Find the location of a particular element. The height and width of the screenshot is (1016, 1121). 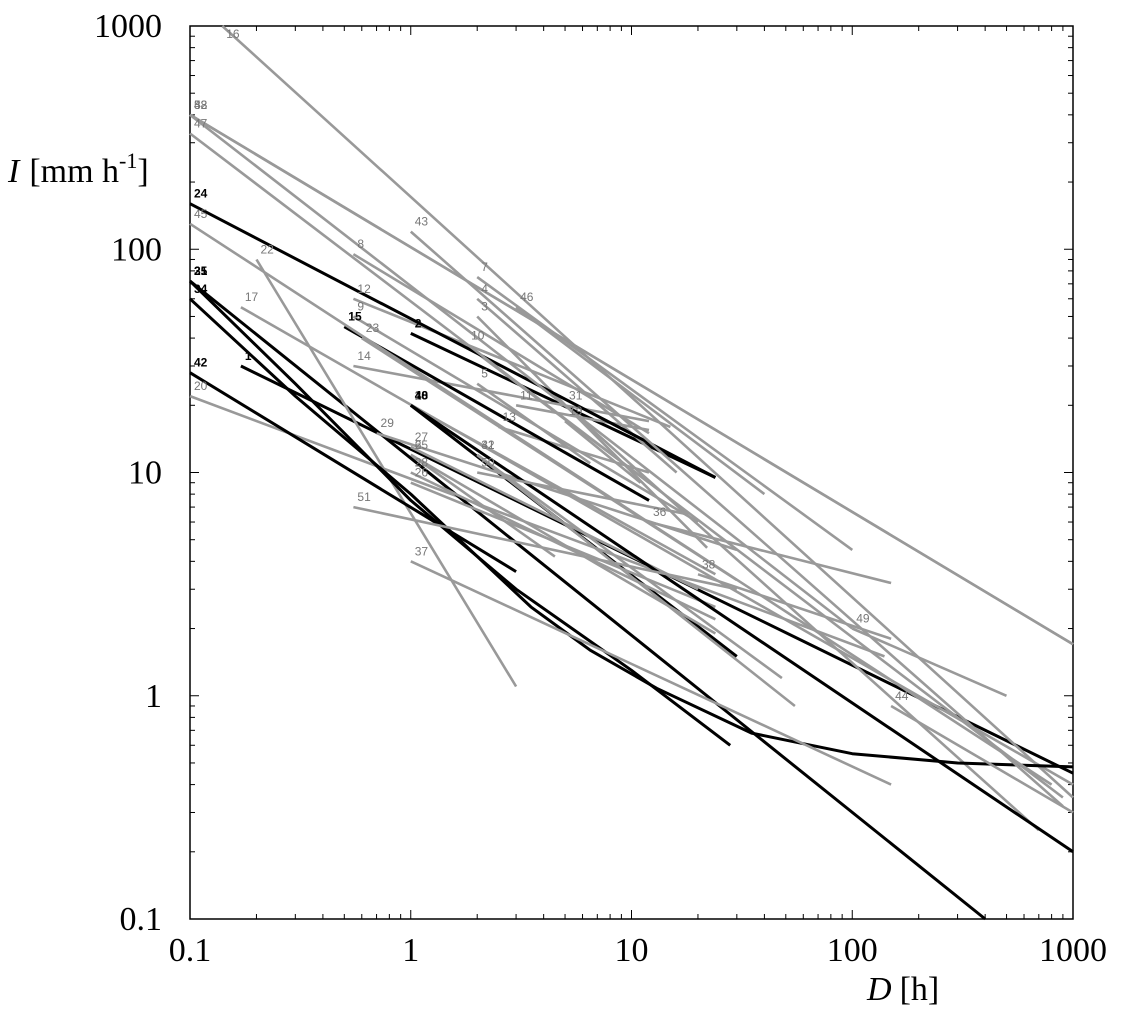

curve-label: 16 is located at coordinates (233, 34).